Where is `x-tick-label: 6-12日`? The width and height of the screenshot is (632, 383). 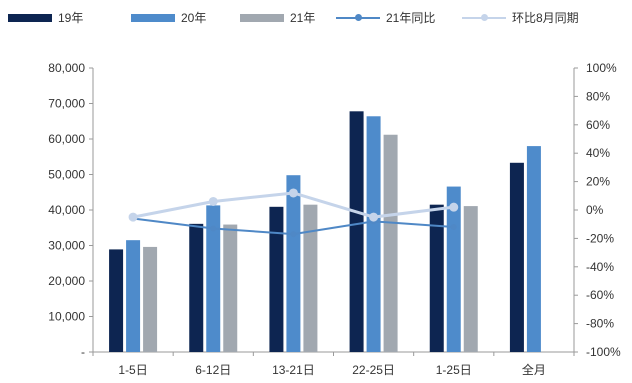 x-tick-label: 6-12日 is located at coordinates (213, 370).